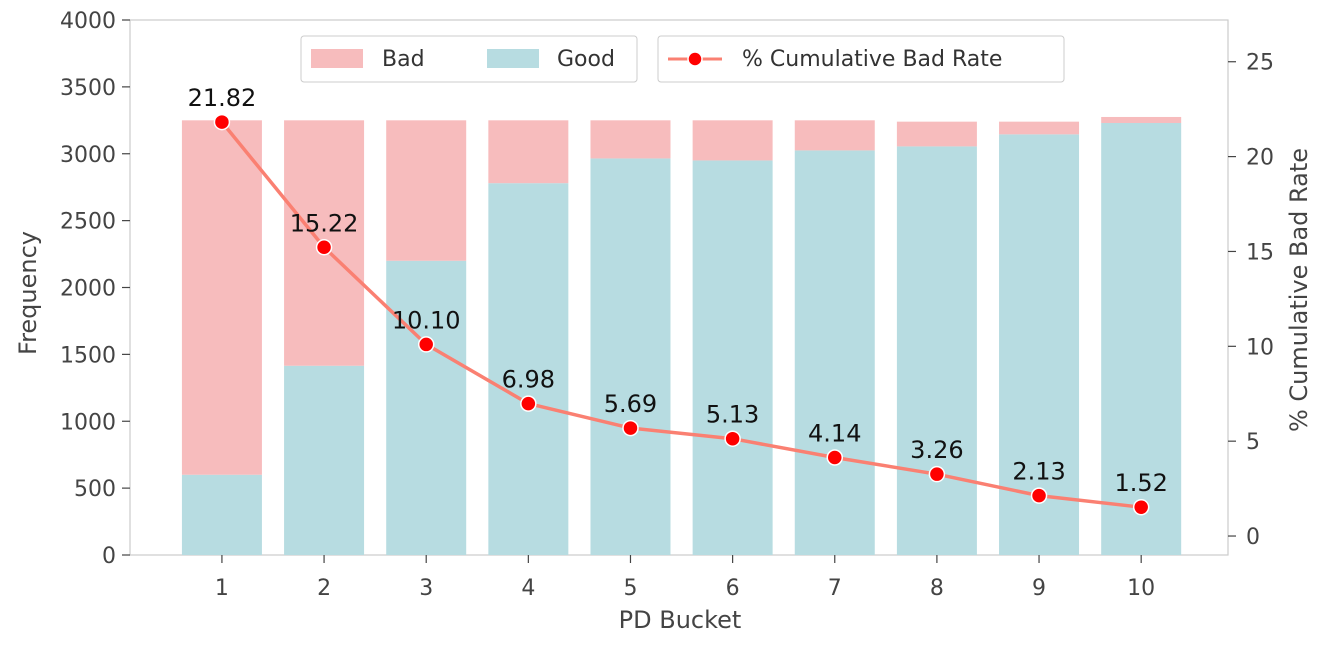  What do you see at coordinates (835, 588) in the screenshot?
I see `x-tick-label: 7` at bounding box center [835, 588].